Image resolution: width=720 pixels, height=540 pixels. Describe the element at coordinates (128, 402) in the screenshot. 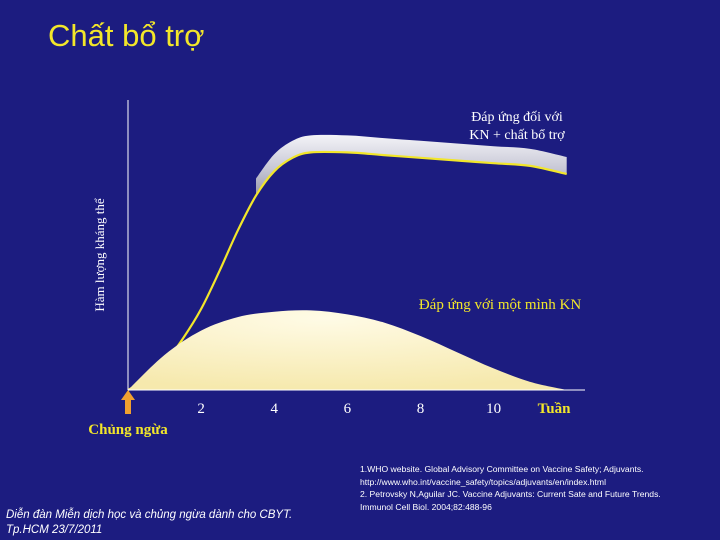

I see `up-arrow-icon` at that location.